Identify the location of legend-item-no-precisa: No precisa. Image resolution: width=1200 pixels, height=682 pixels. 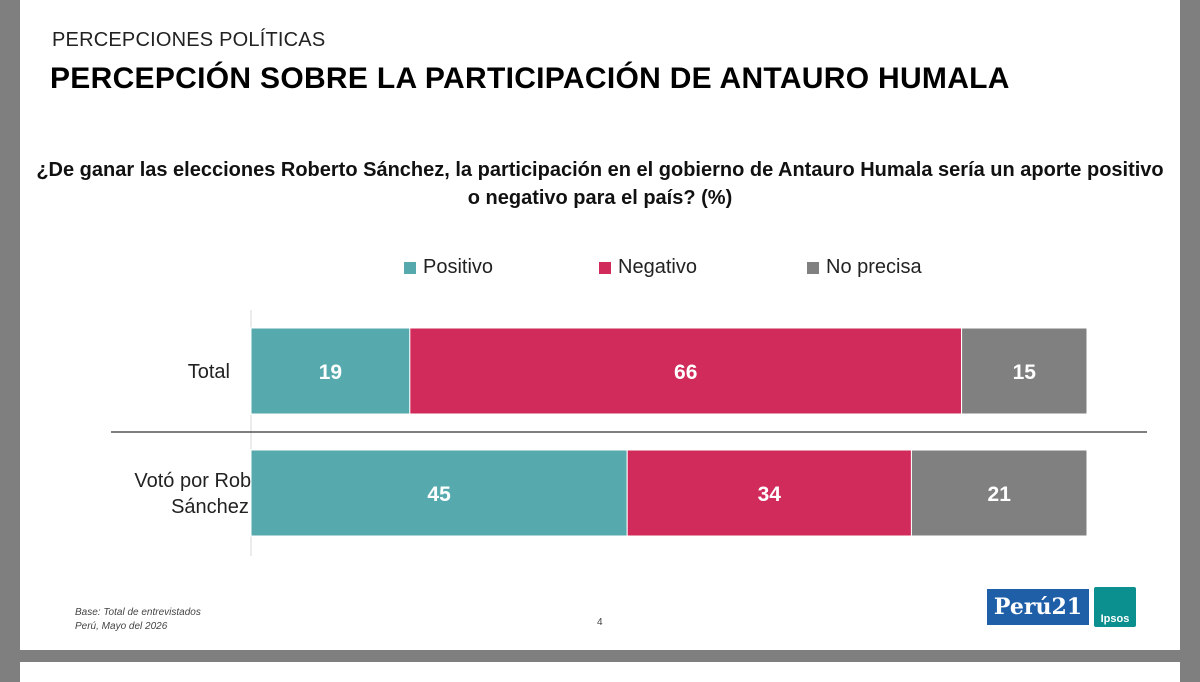
(864, 267).